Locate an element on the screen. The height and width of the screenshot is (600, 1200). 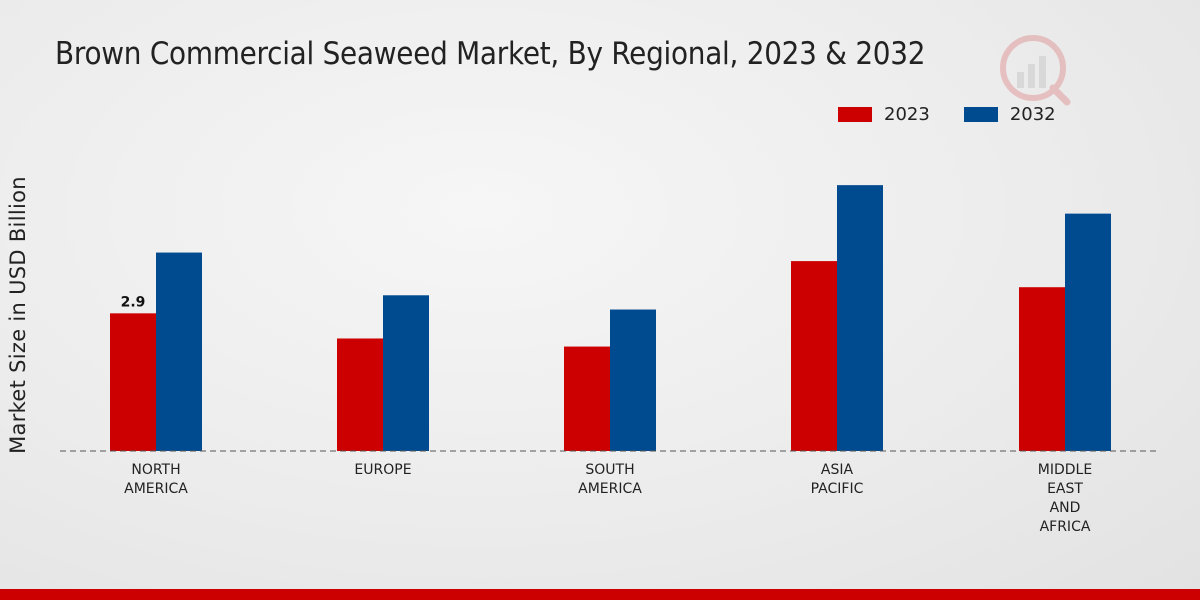
legend: 2023 2032 is located at coordinates (964, 114).